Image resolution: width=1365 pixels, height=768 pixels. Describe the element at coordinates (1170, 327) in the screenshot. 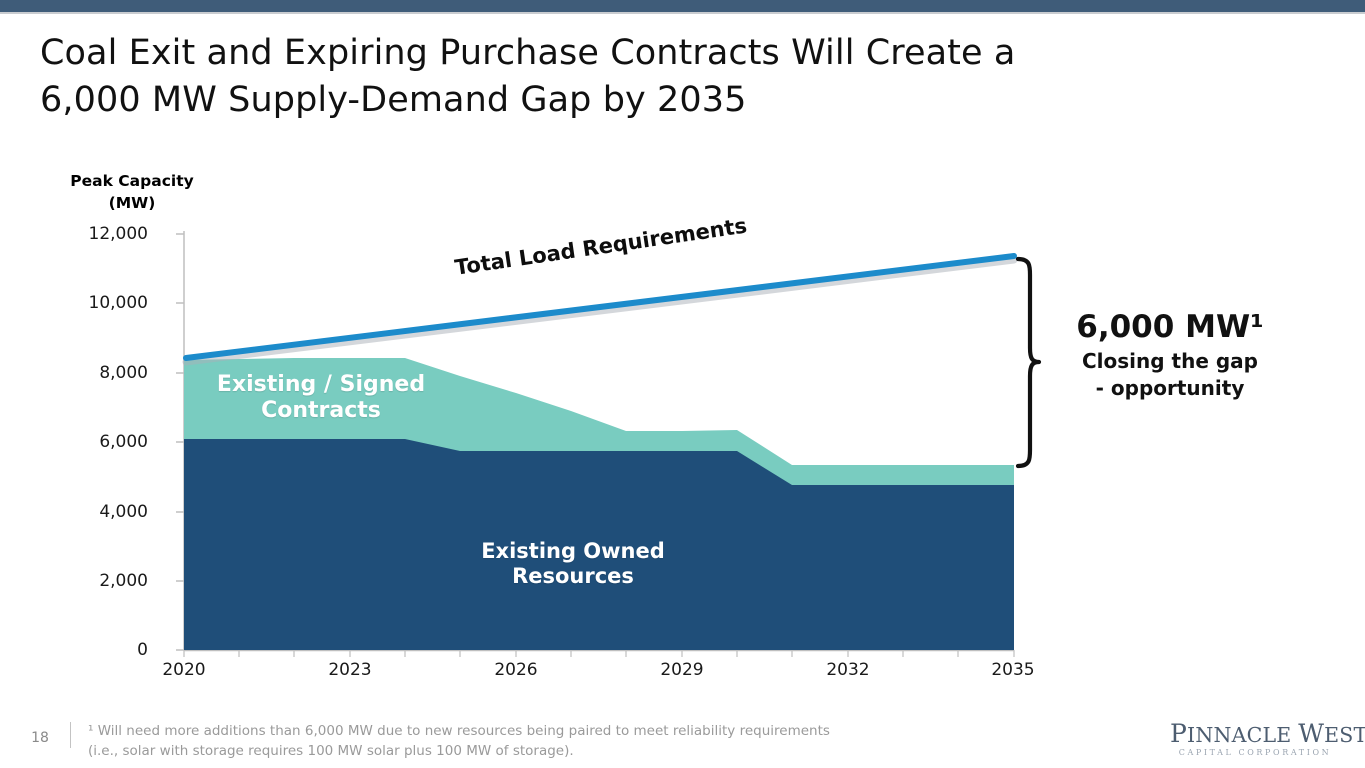

I see `gap-callout-headline: 6,000 MW¹` at that location.